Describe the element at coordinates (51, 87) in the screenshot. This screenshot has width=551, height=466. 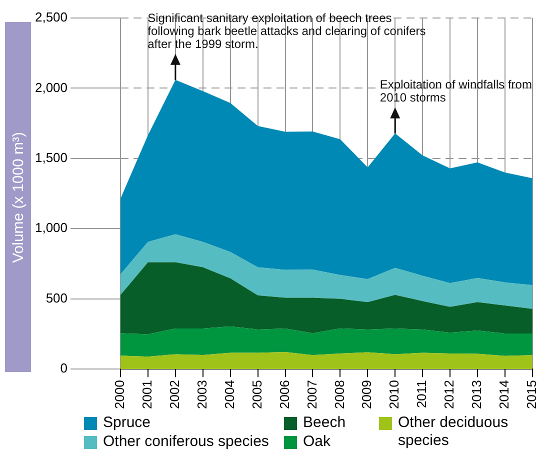
I see `y-tick-label: 2,000` at that location.